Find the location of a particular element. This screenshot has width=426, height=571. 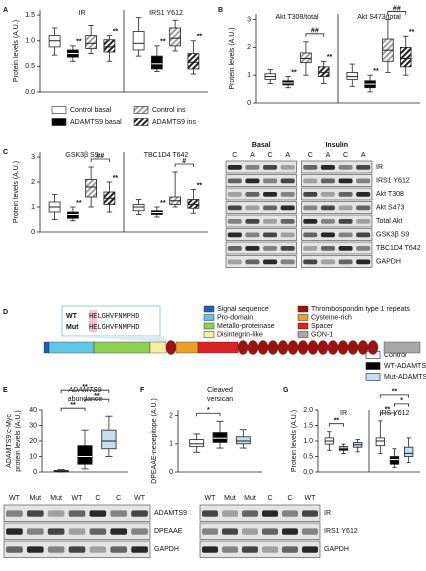

domain-label: GON-1 is located at coordinates (322, 334).